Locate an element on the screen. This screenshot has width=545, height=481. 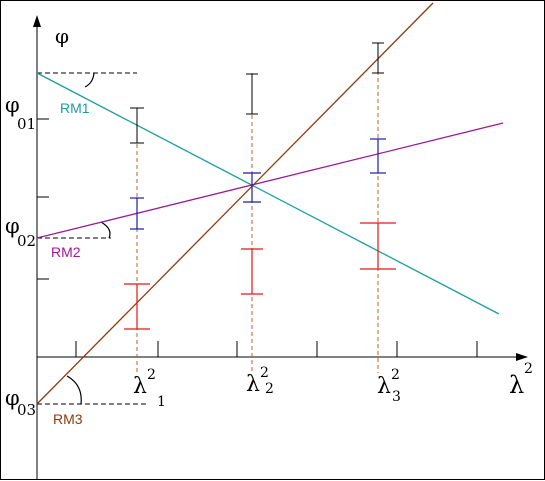
red-error-bars is located at coordinates (260, 276).